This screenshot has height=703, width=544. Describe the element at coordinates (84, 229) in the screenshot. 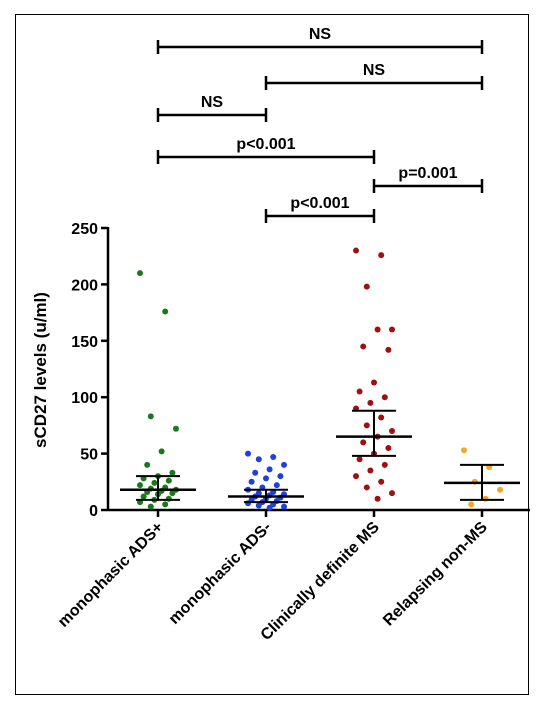

I see `y-tick-label: 250` at that location.